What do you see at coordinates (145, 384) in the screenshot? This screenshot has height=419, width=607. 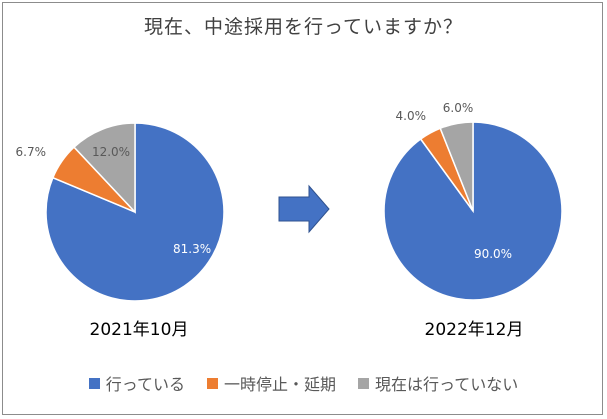 I see `legend-label-doing: 行っている` at bounding box center [145, 384].